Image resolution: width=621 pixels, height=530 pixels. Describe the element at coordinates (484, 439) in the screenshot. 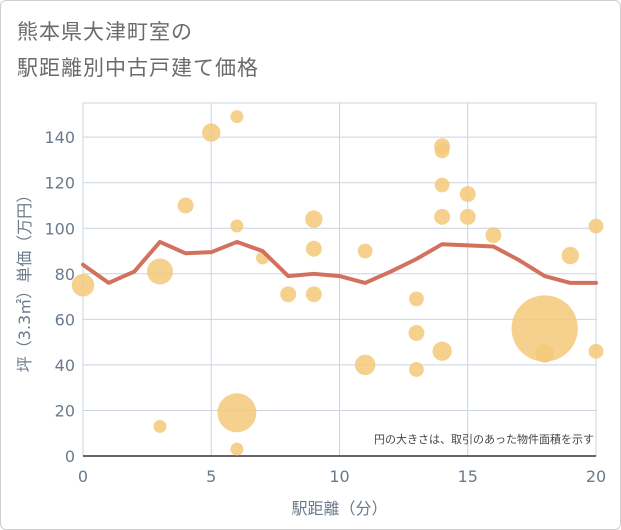

I see `size-note: 円の大きさは、取引のあった物件面積を示す` at that location.